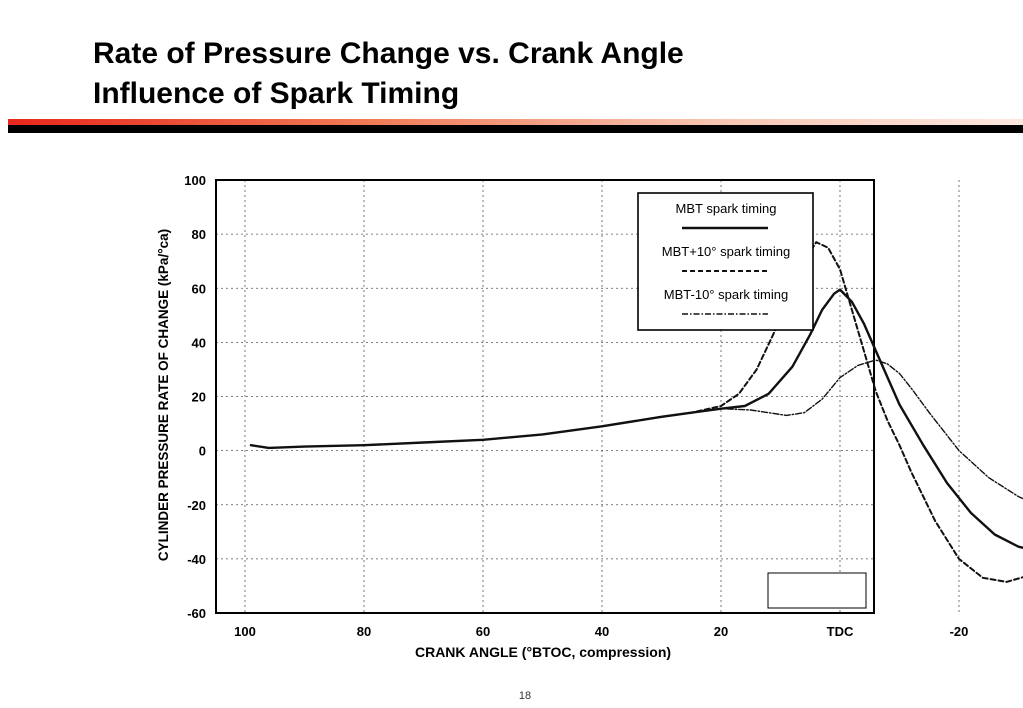 The width and height of the screenshot is (1023, 708). Describe the element at coordinates (959, 631) in the screenshot. I see `x-tick-label: -20` at that location.